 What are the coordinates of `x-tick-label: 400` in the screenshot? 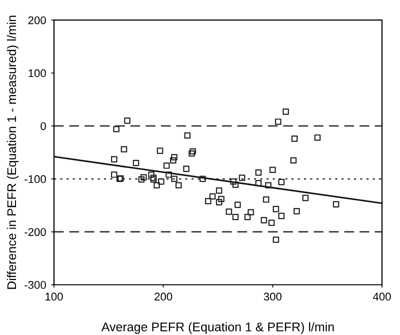 It's located at (381, 296).